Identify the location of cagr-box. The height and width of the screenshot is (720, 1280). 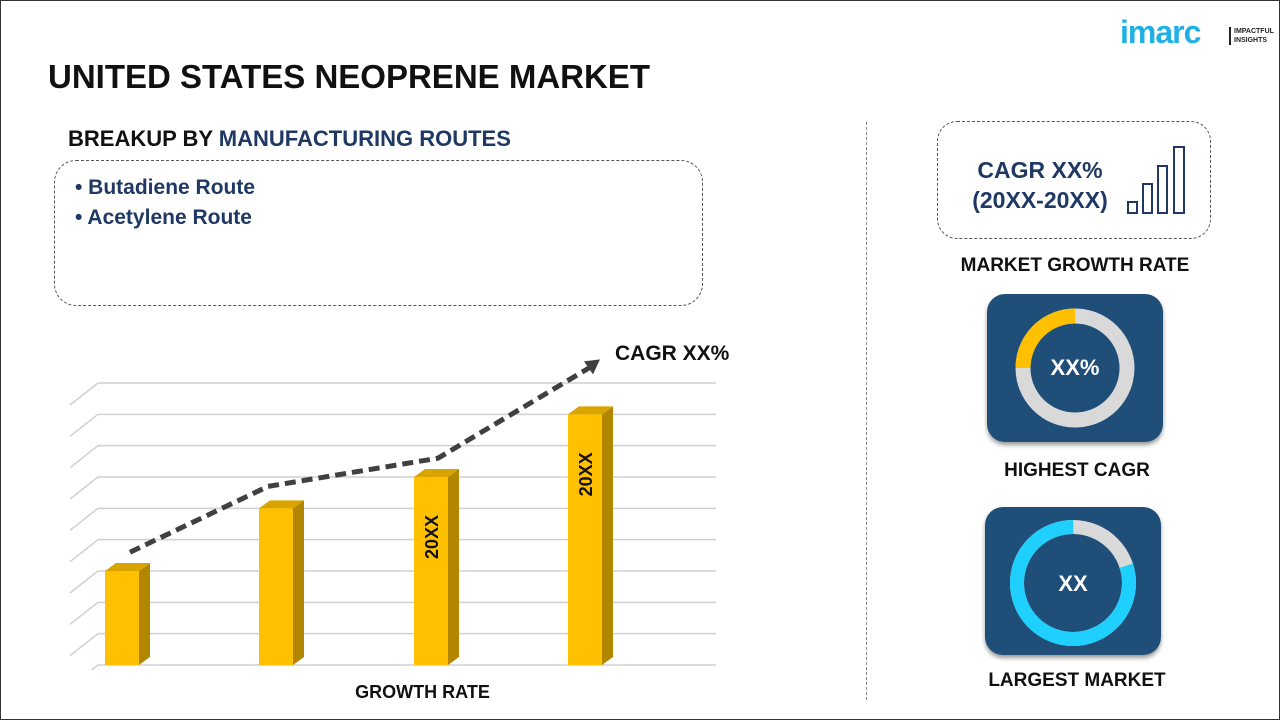
(1074, 180).